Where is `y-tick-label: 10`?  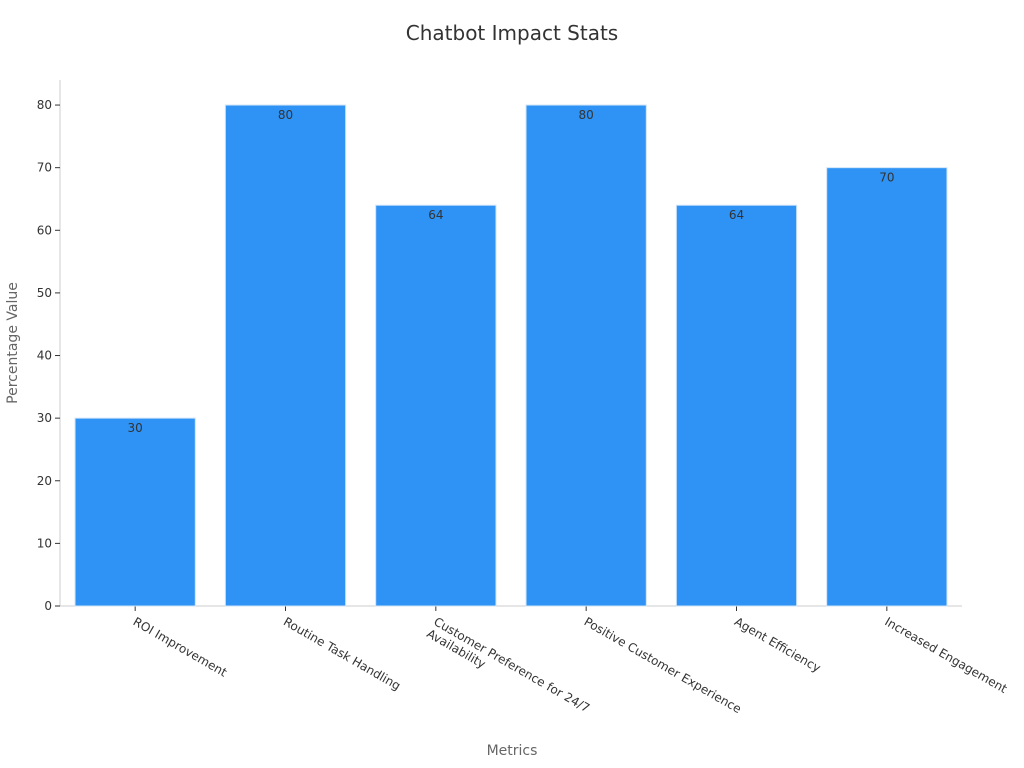 y-tick-label: 10 is located at coordinates (44, 543).